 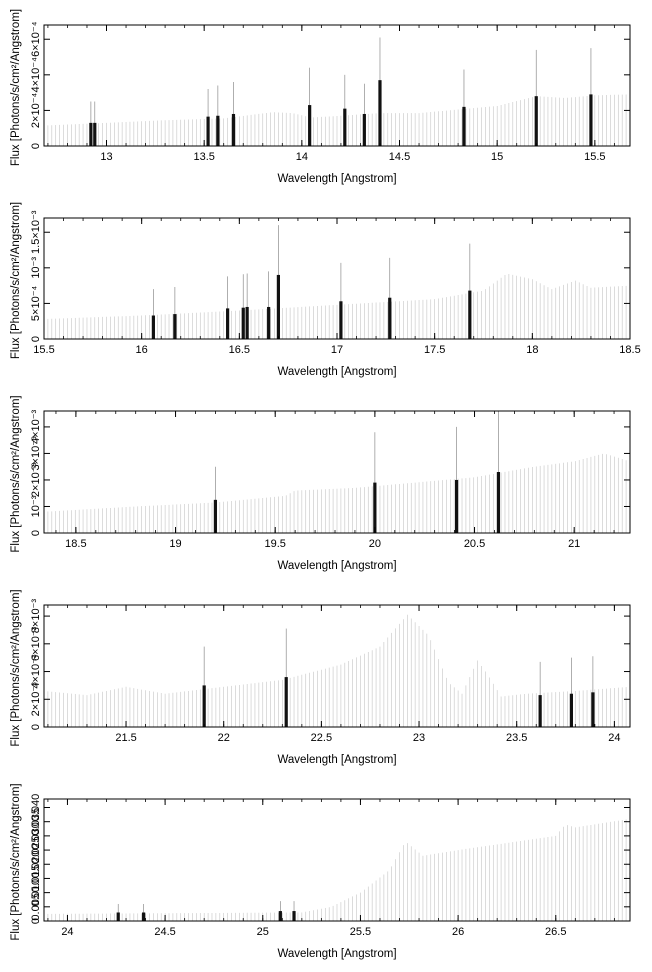 What do you see at coordinates (164, 932) in the screenshot?
I see `x-tick-label: 24.5` at bounding box center [164, 932].